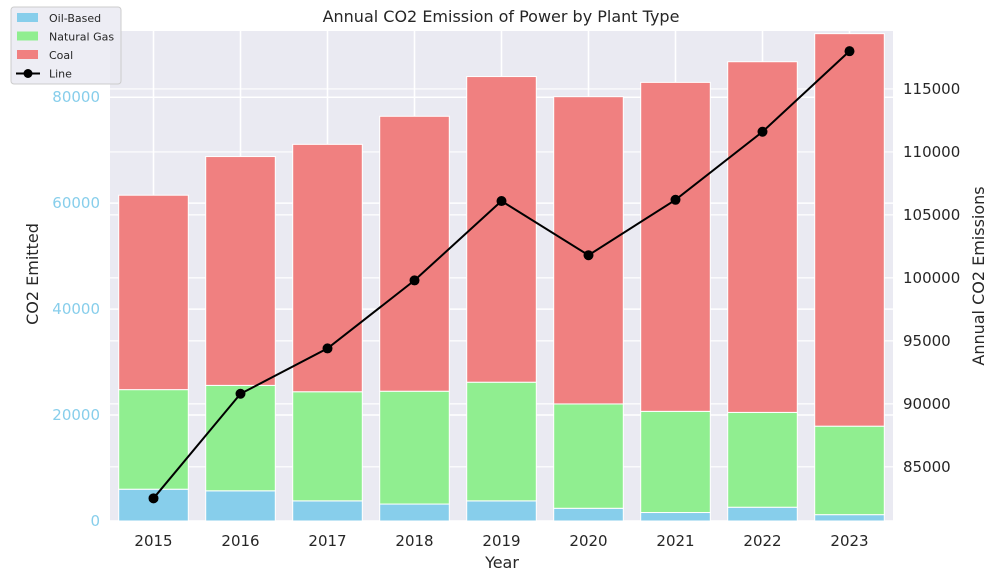 The height and width of the screenshot is (578, 1002). I want to click on legend-label: Oil-Based, so click(75, 18).